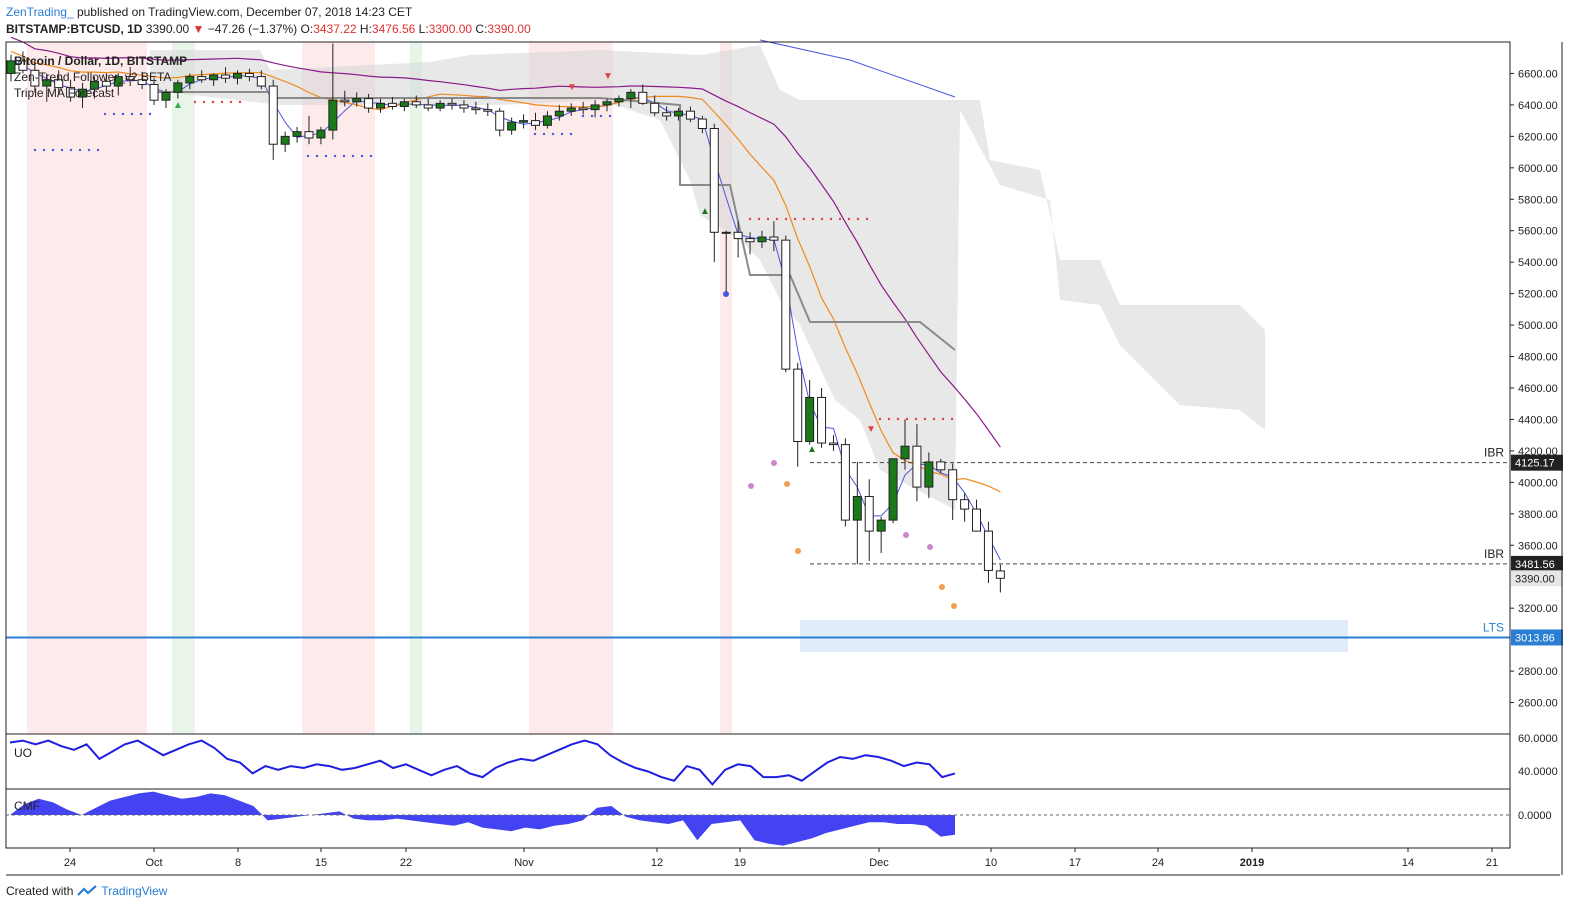  I want to click on indicator-uo-label: UO, so click(23, 753).